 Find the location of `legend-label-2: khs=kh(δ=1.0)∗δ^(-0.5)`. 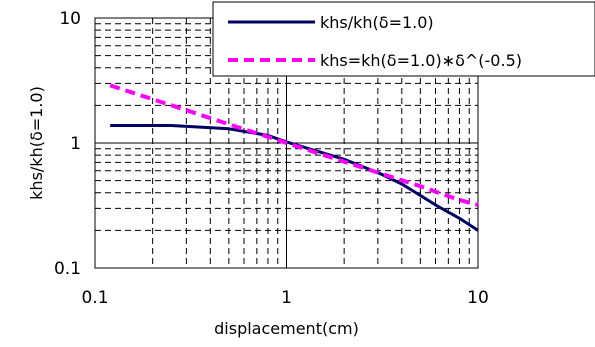

legend-label-2: khs=kh(δ=1.0)∗δ^(-0.5) is located at coordinates (421, 60).